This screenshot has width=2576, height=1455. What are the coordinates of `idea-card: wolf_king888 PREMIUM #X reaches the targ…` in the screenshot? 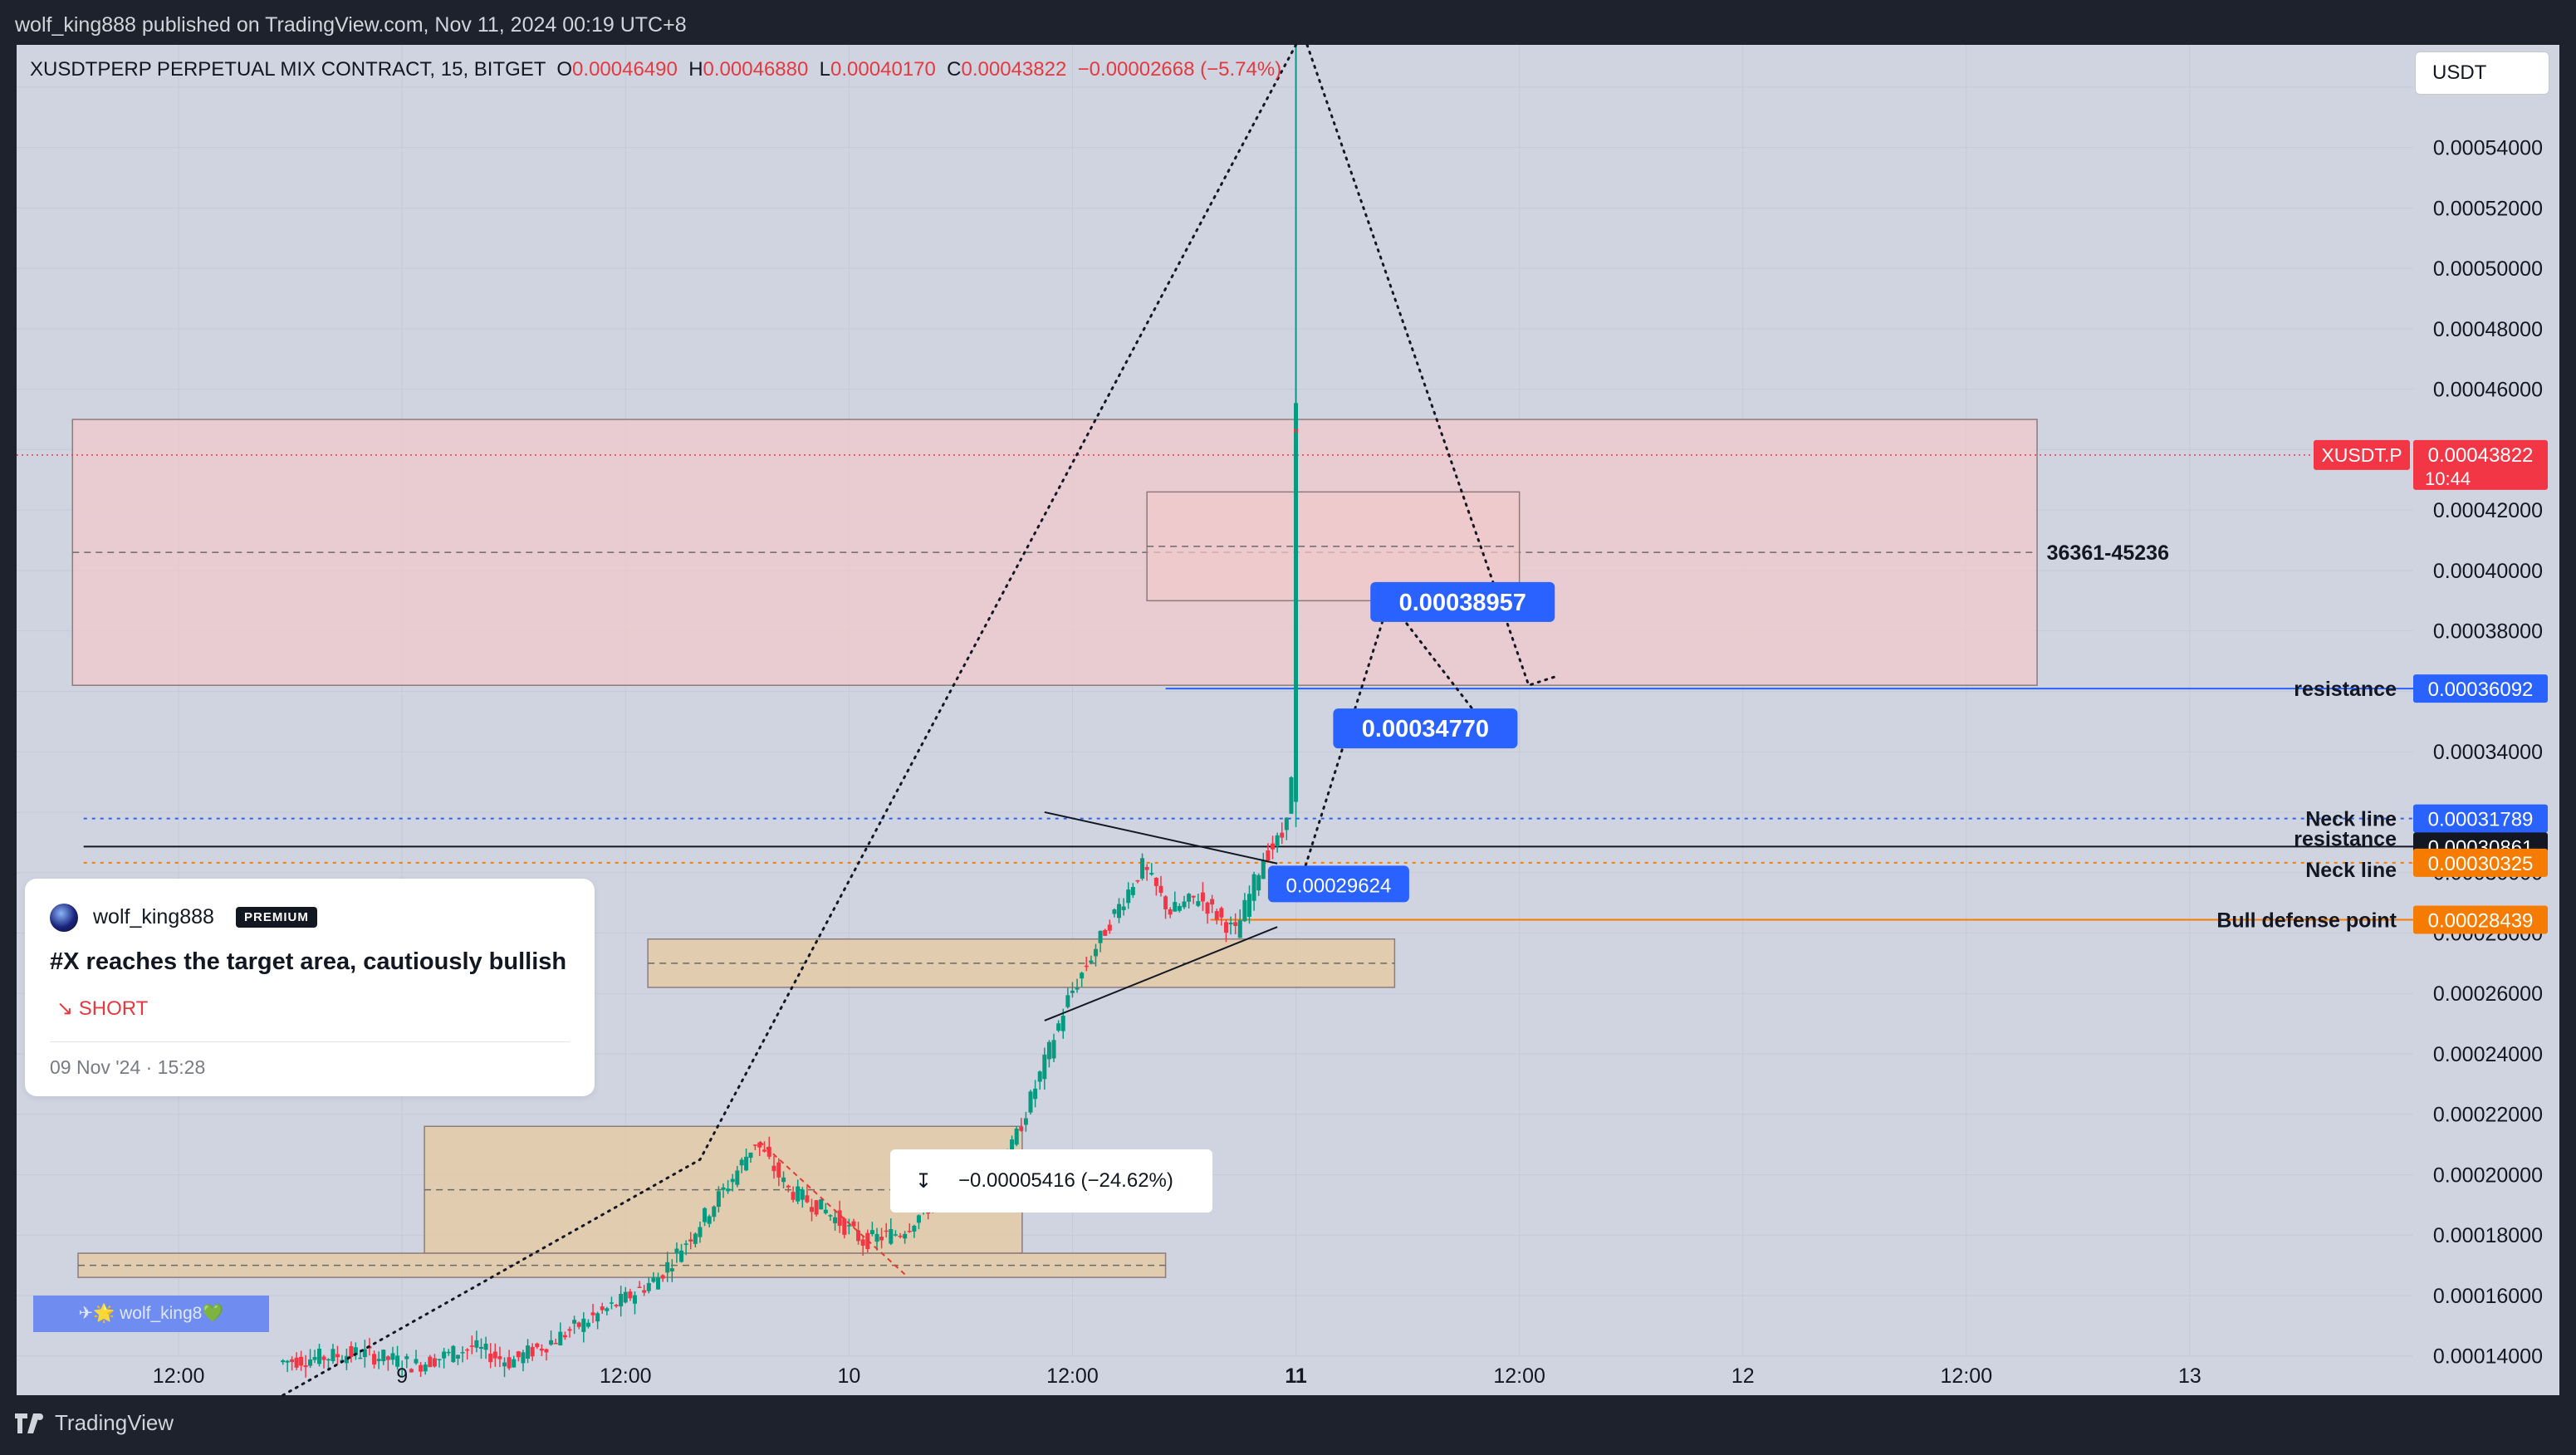 It's located at (310, 987).